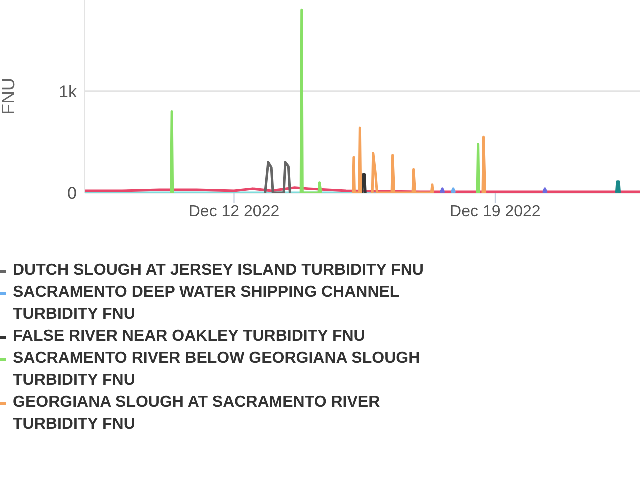 Image resolution: width=640 pixels, height=480 pixels. Describe the element at coordinates (68, 92) in the screenshot. I see `y-tick-label: 1k` at that location.